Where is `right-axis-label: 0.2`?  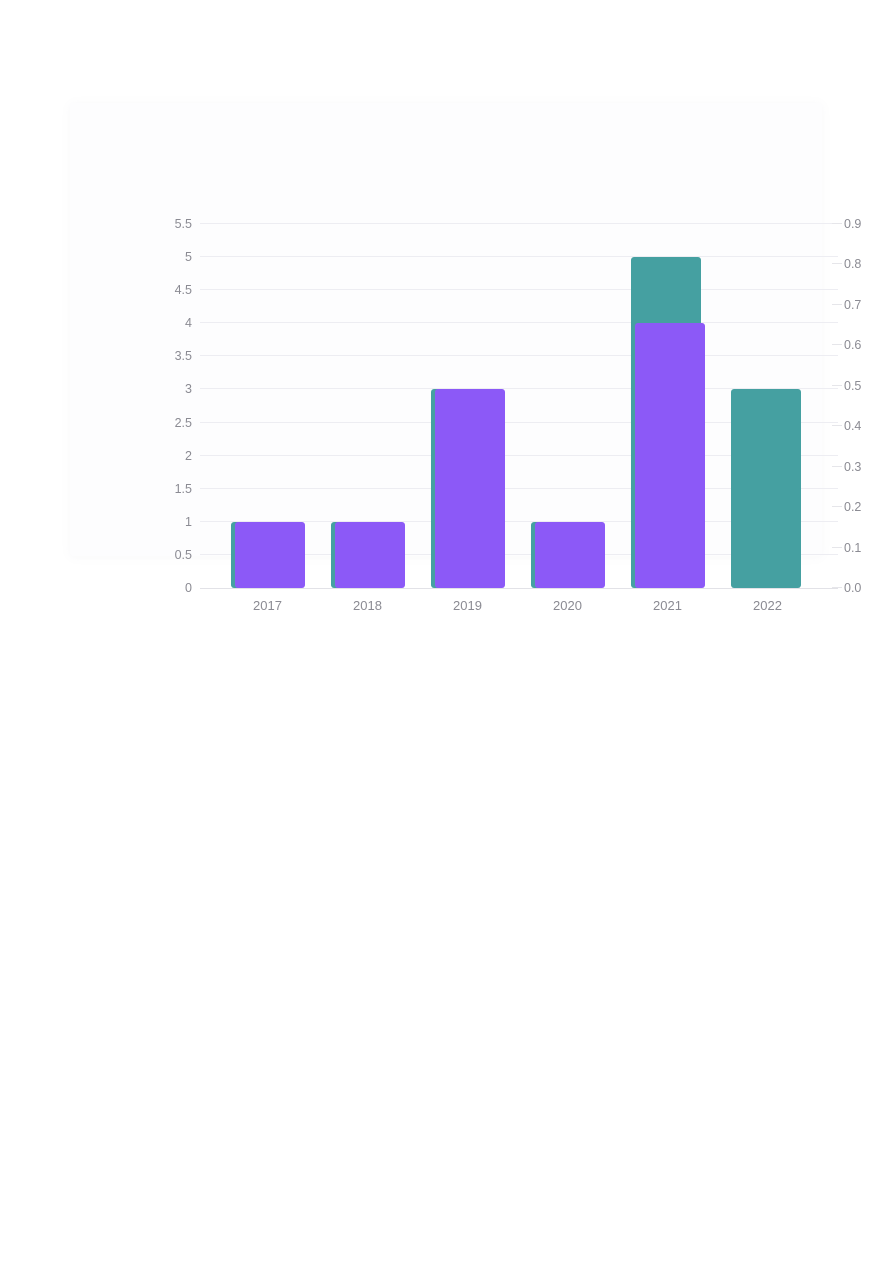 right-axis-label: 0.2 is located at coordinates (853, 507).